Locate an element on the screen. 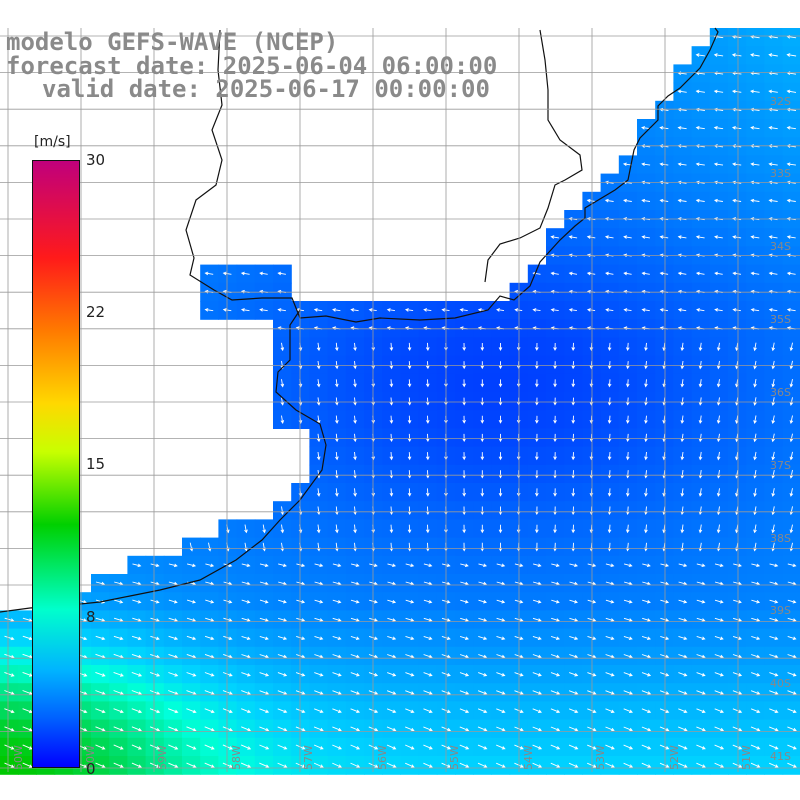 This screenshot has height=800, width=800. lat-label: 36S is located at coordinates (780, 392).